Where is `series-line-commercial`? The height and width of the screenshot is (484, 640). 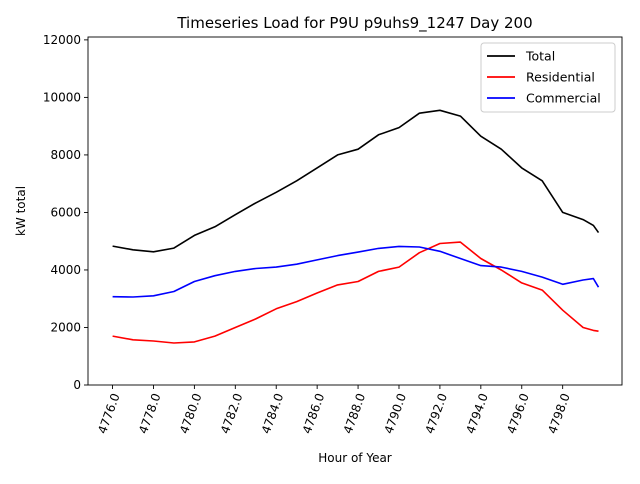 series-line-commercial is located at coordinates (356, 271).